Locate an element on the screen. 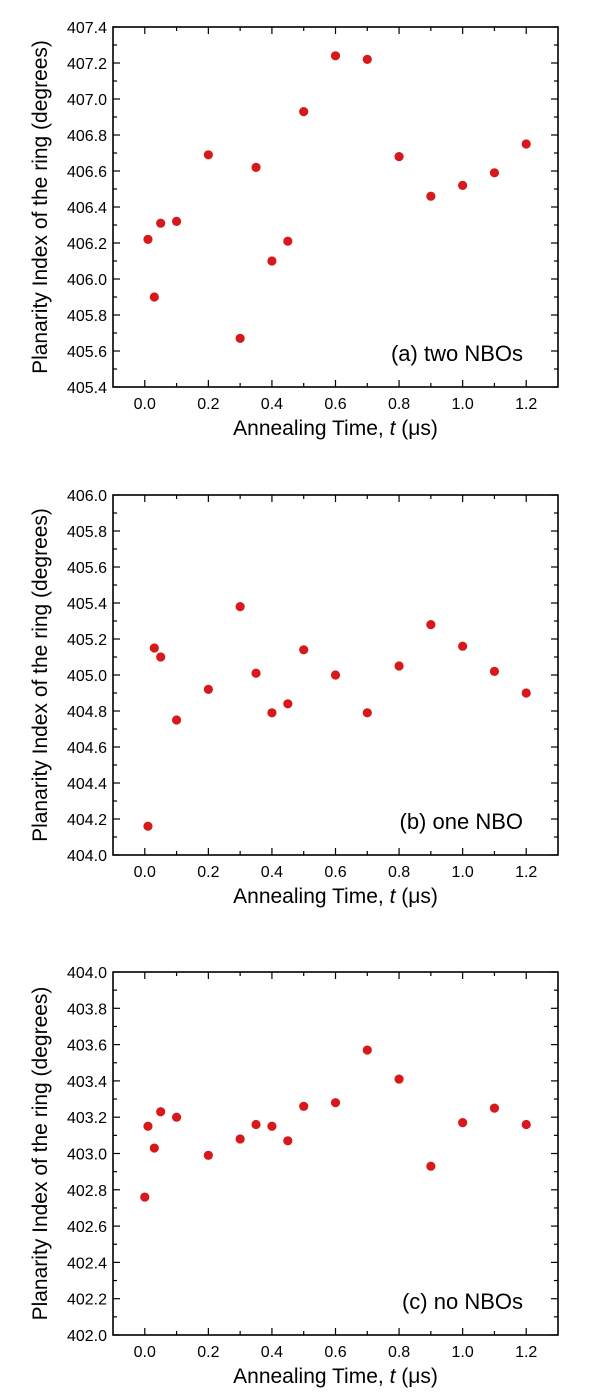  y-tick-label: 402.4 is located at coordinates (87, 1263).